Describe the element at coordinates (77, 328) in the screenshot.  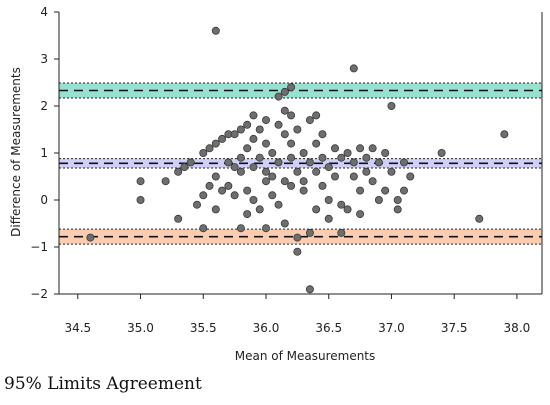
I see `x-tick-label: 34.5` at that location.